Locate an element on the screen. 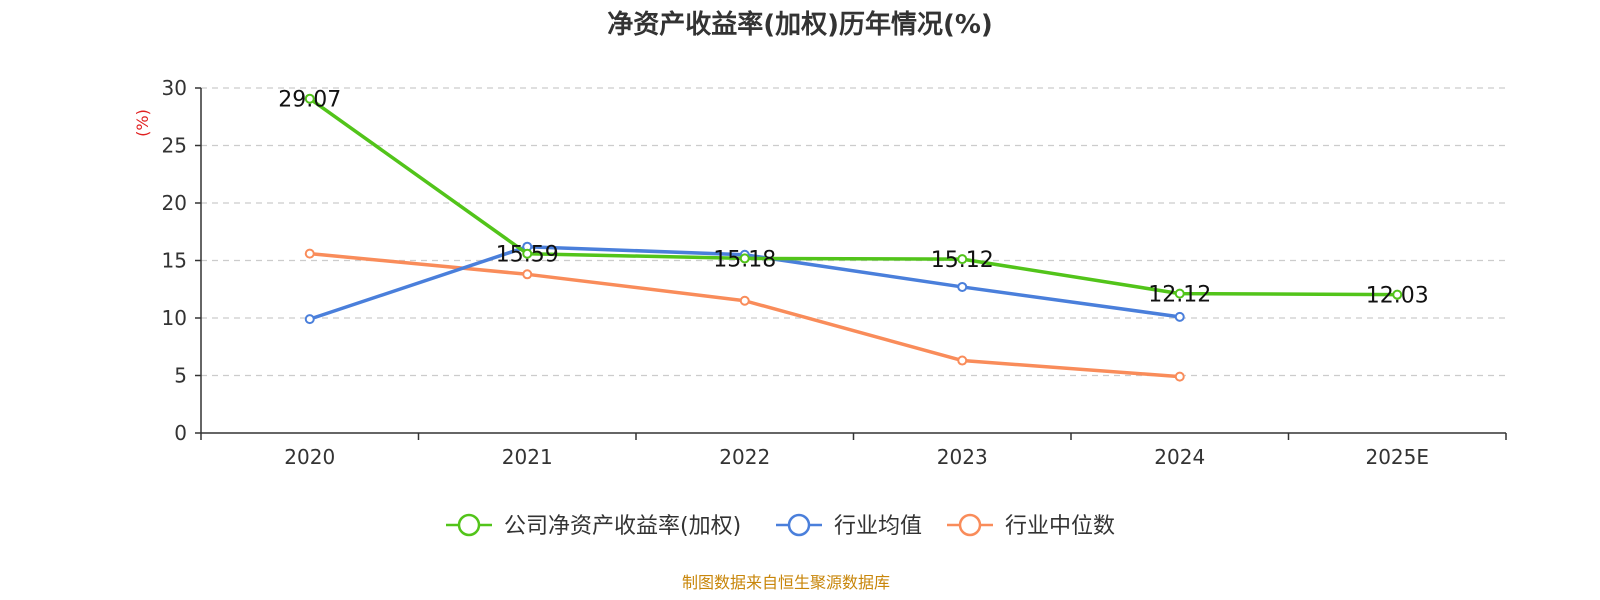 The width and height of the screenshot is (1600, 600). y-tick-label: 15 is located at coordinates (174, 261).